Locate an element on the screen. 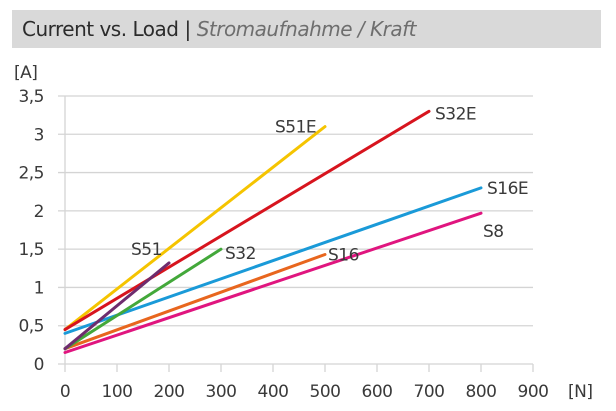 The width and height of the screenshot is (616, 411). series-line-s32 is located at coordinates (143, 299).